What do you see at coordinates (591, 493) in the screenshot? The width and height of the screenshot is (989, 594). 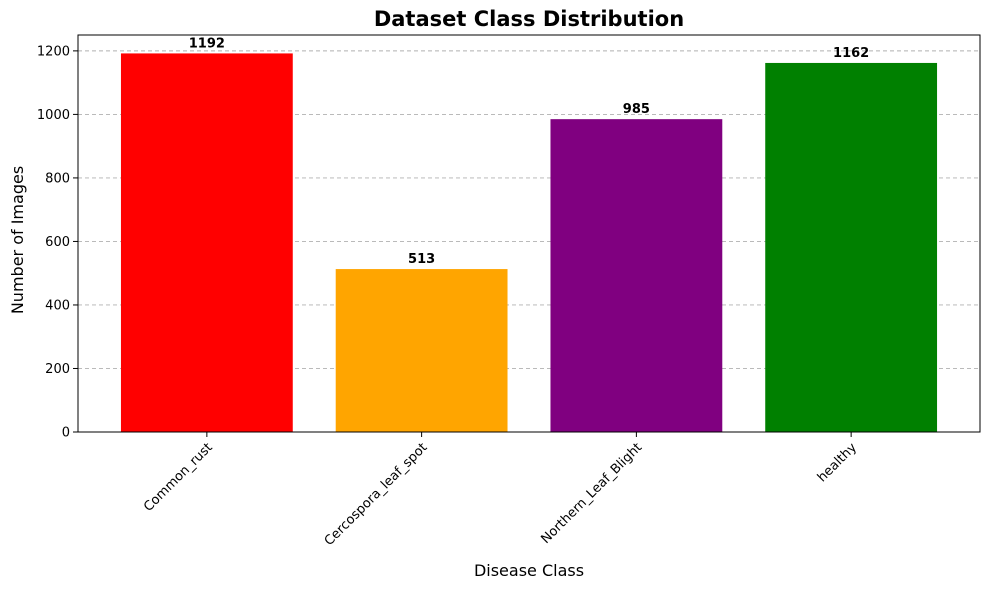 I see `x-tick-label: Northern_Leaf_Blight` at bounding box center [591, 493].